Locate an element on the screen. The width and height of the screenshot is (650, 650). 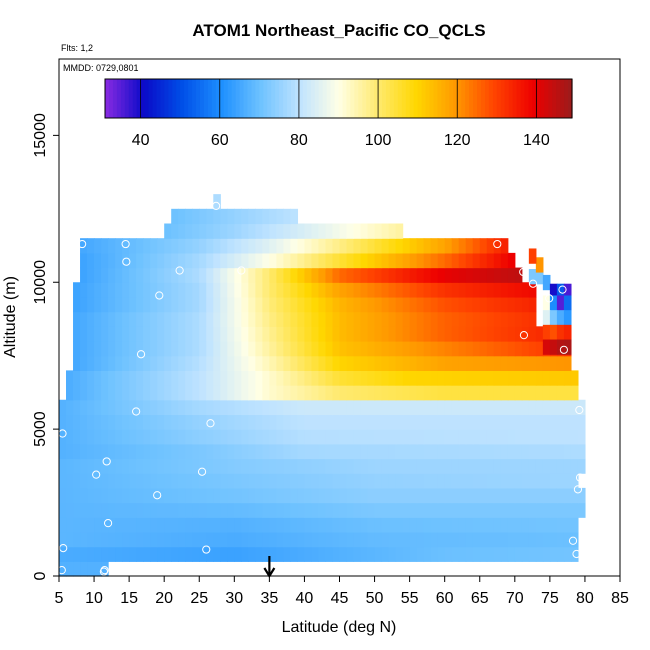
colorbar-tick-label: 40 is located at coordinates (141, 140).